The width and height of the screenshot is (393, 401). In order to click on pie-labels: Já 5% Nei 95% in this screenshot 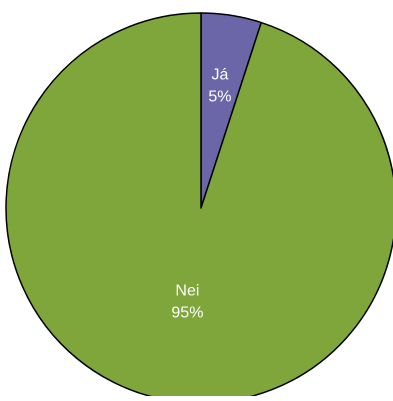, I will do `click(201, 194)`.